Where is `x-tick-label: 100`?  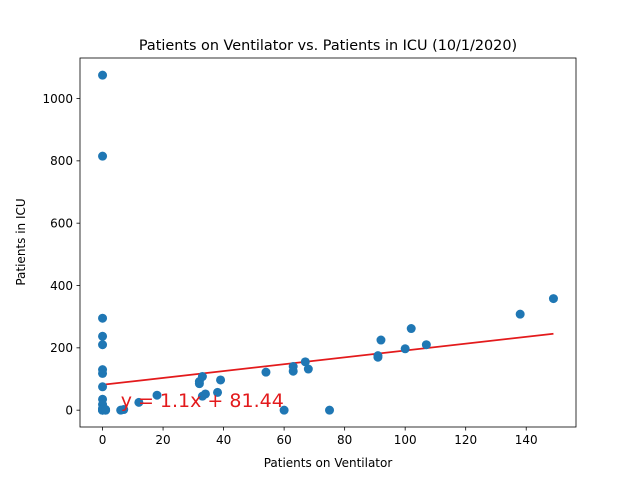 x-tick-label: 100 is located at coordinates (405, 440).